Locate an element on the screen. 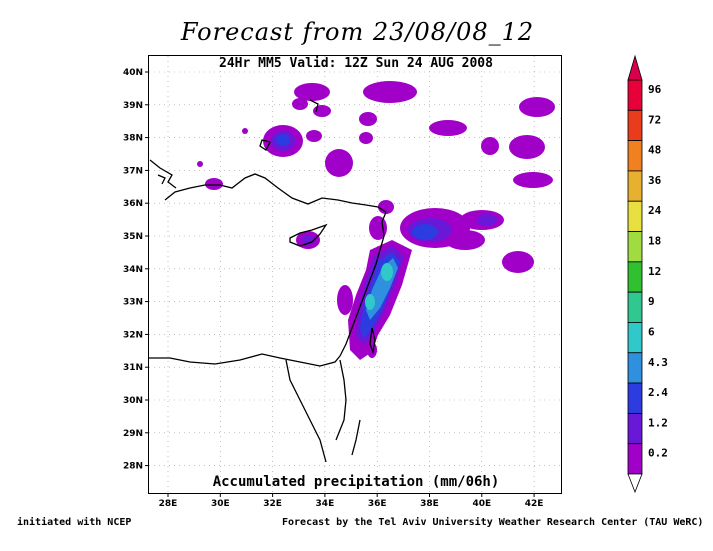 This screenshot has height=551, width=713. lat-label: 31N is located at coordinates (133, 368).